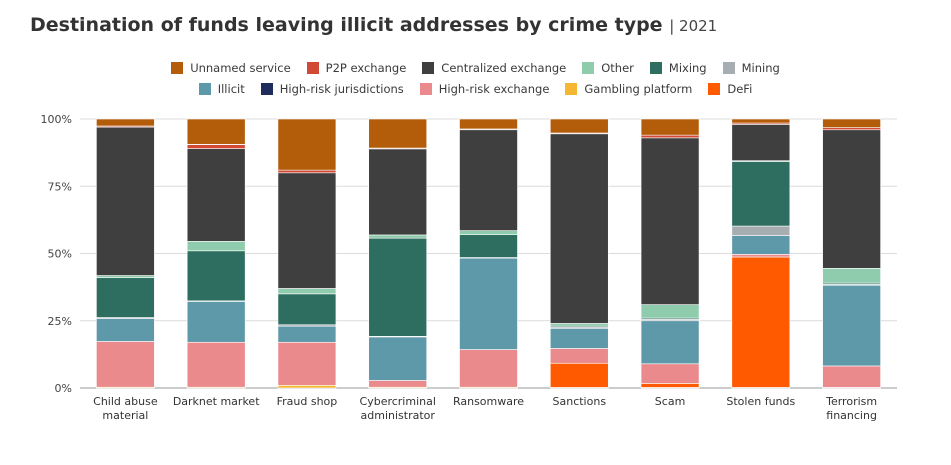 The image size is (951, 465). What do you see at coordinates (356, 68) in the screenshot?
I see `legend-item-p2p-exchange: P2P exchange` at bounding box center [356, 68].